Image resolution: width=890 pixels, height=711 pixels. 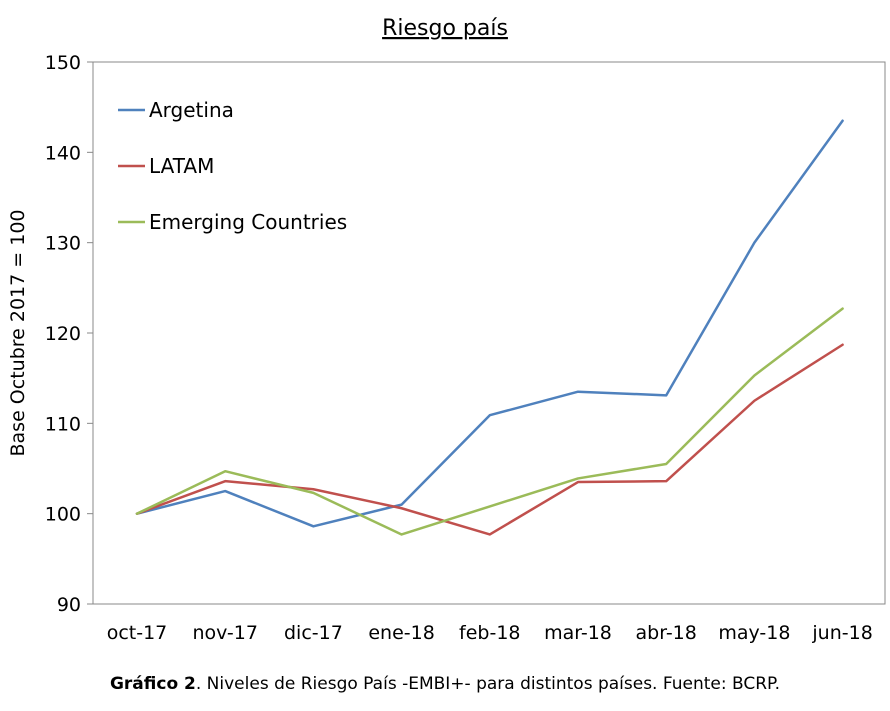 I want to click on y-tick-label: 110, so click(x=63, y=424).